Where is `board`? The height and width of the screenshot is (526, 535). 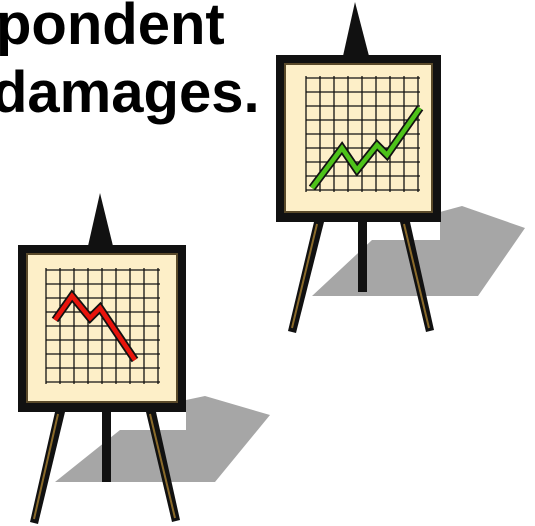 board is located at coordinates (358, 138).